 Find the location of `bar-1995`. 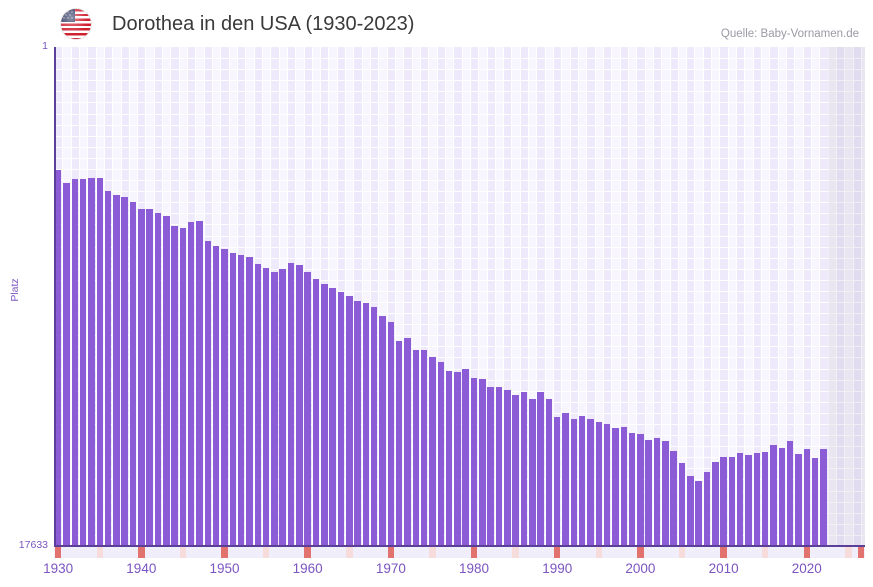

bar-1995 is located at coordinates (599, 484).